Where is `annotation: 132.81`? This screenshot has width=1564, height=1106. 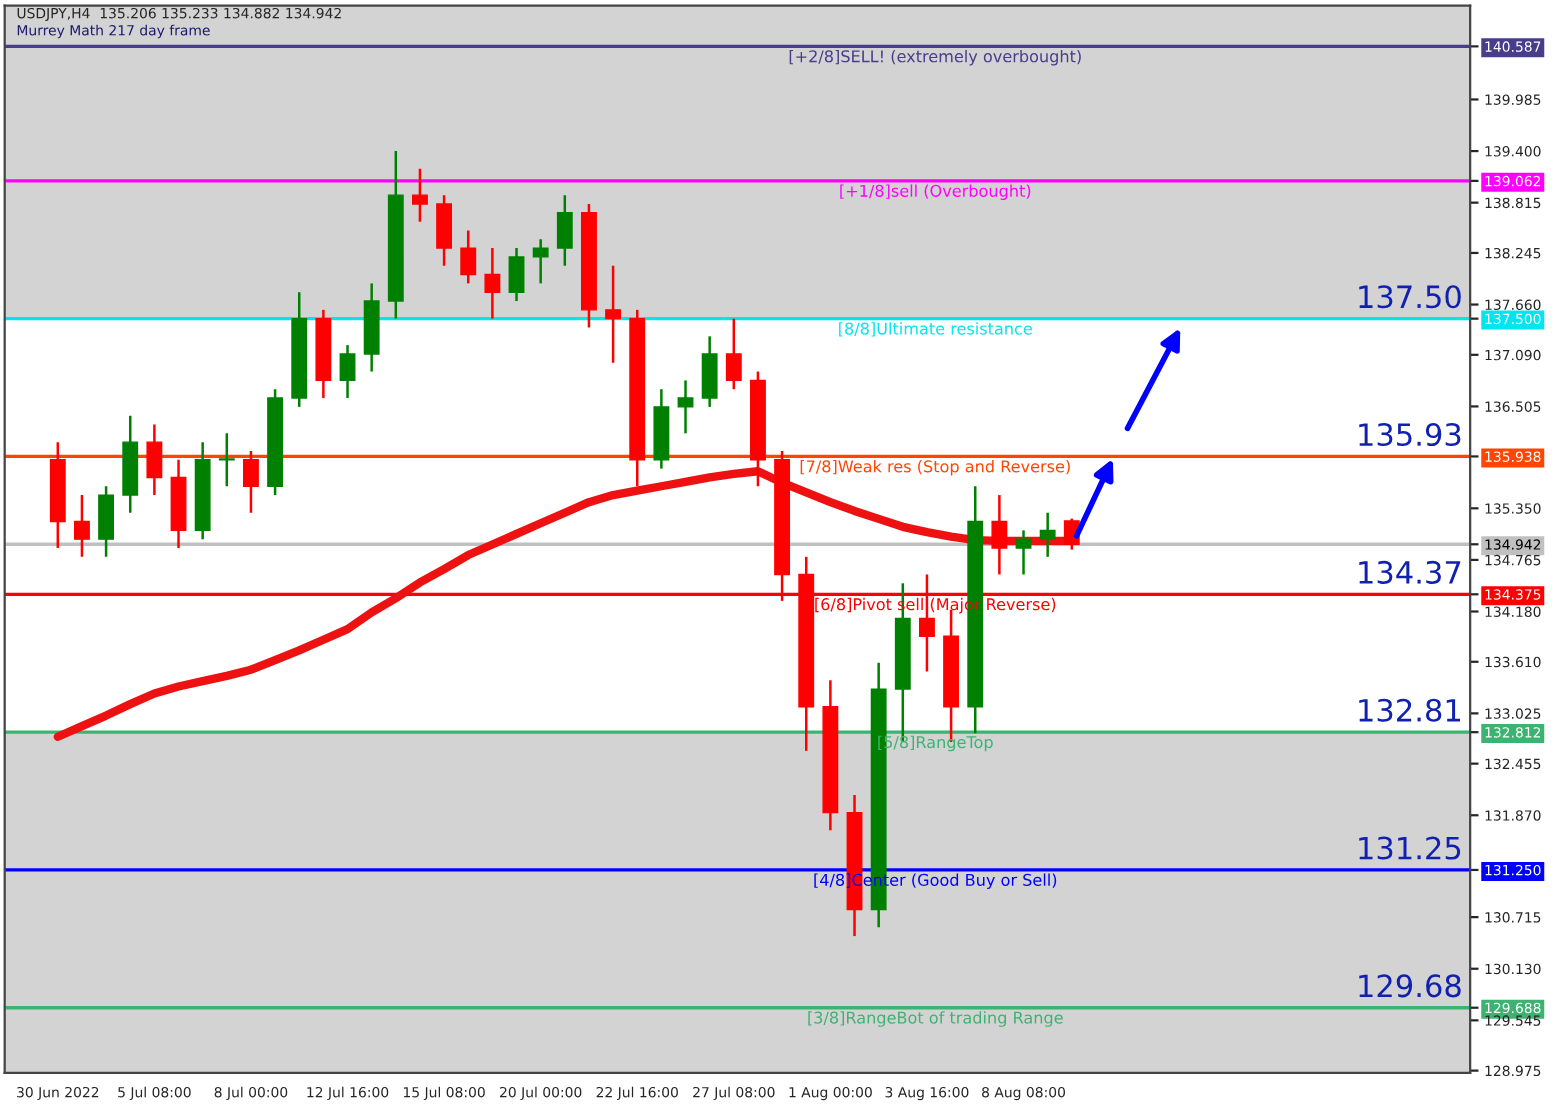 annotation: 132.81 is located at coordinates (1410, 710).